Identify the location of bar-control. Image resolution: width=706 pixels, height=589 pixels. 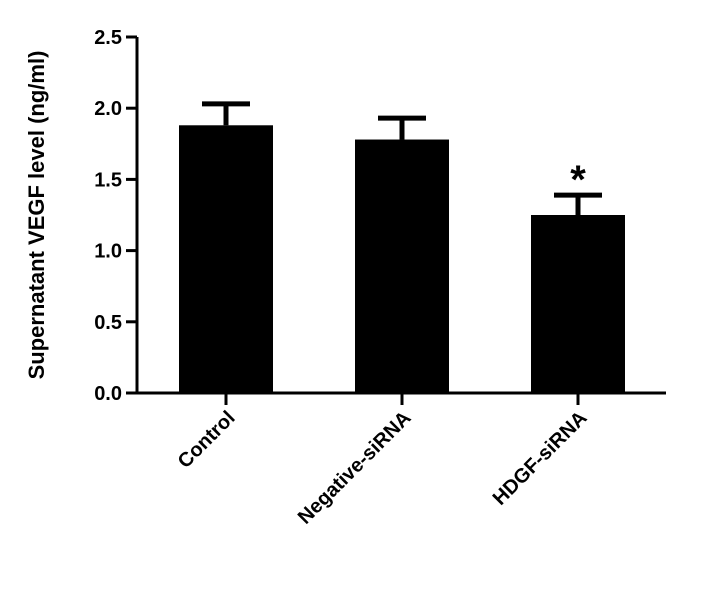
(226, 259).